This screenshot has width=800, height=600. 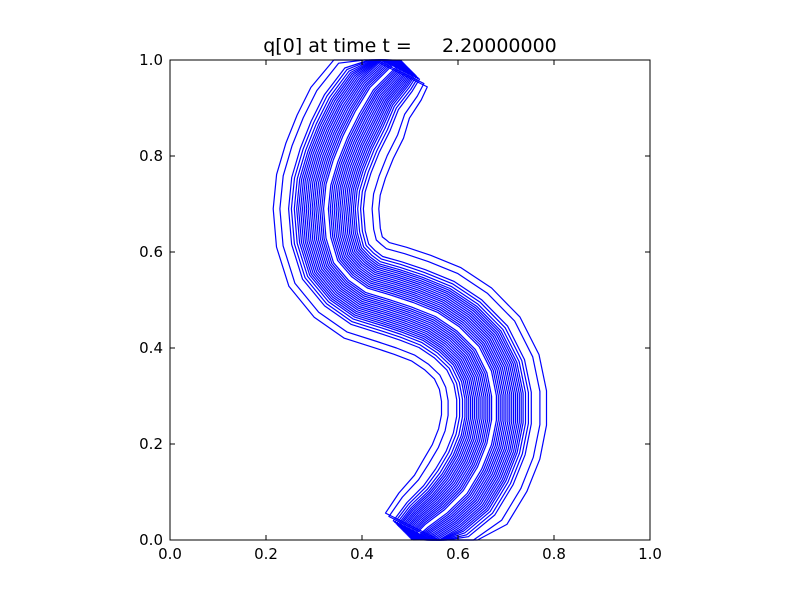 I want to click on x-tick-label: 0.0, so click(x=170, y=554).